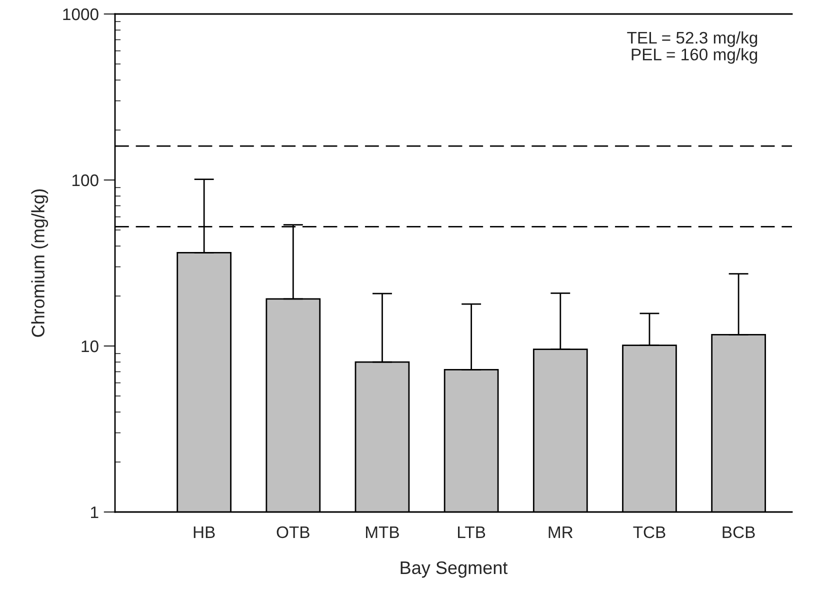 The image size is (822, 600). I want to click on y-axis-title: Chromium (mg/kg), so click(39, 263).